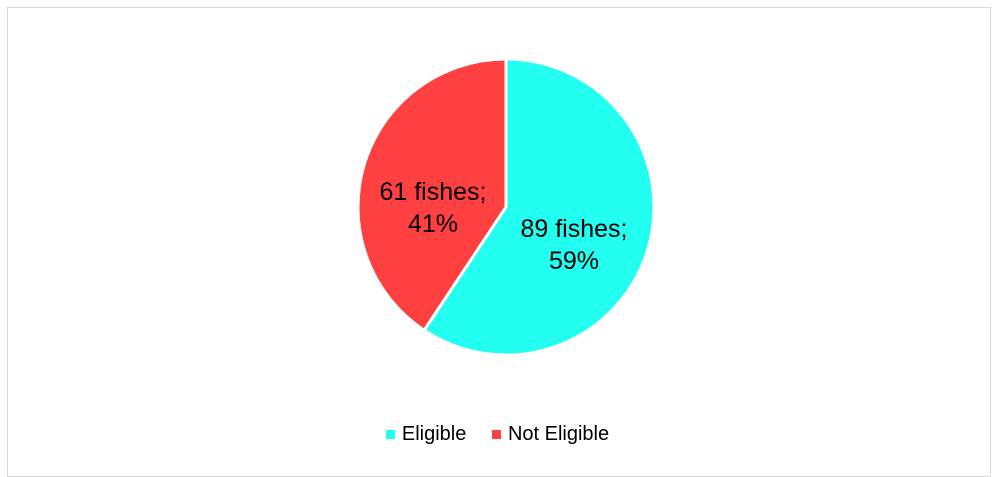 This screenshot has height=477, width=995. I want to click on legend-label-eligible: Eligible, so click(434, 434).